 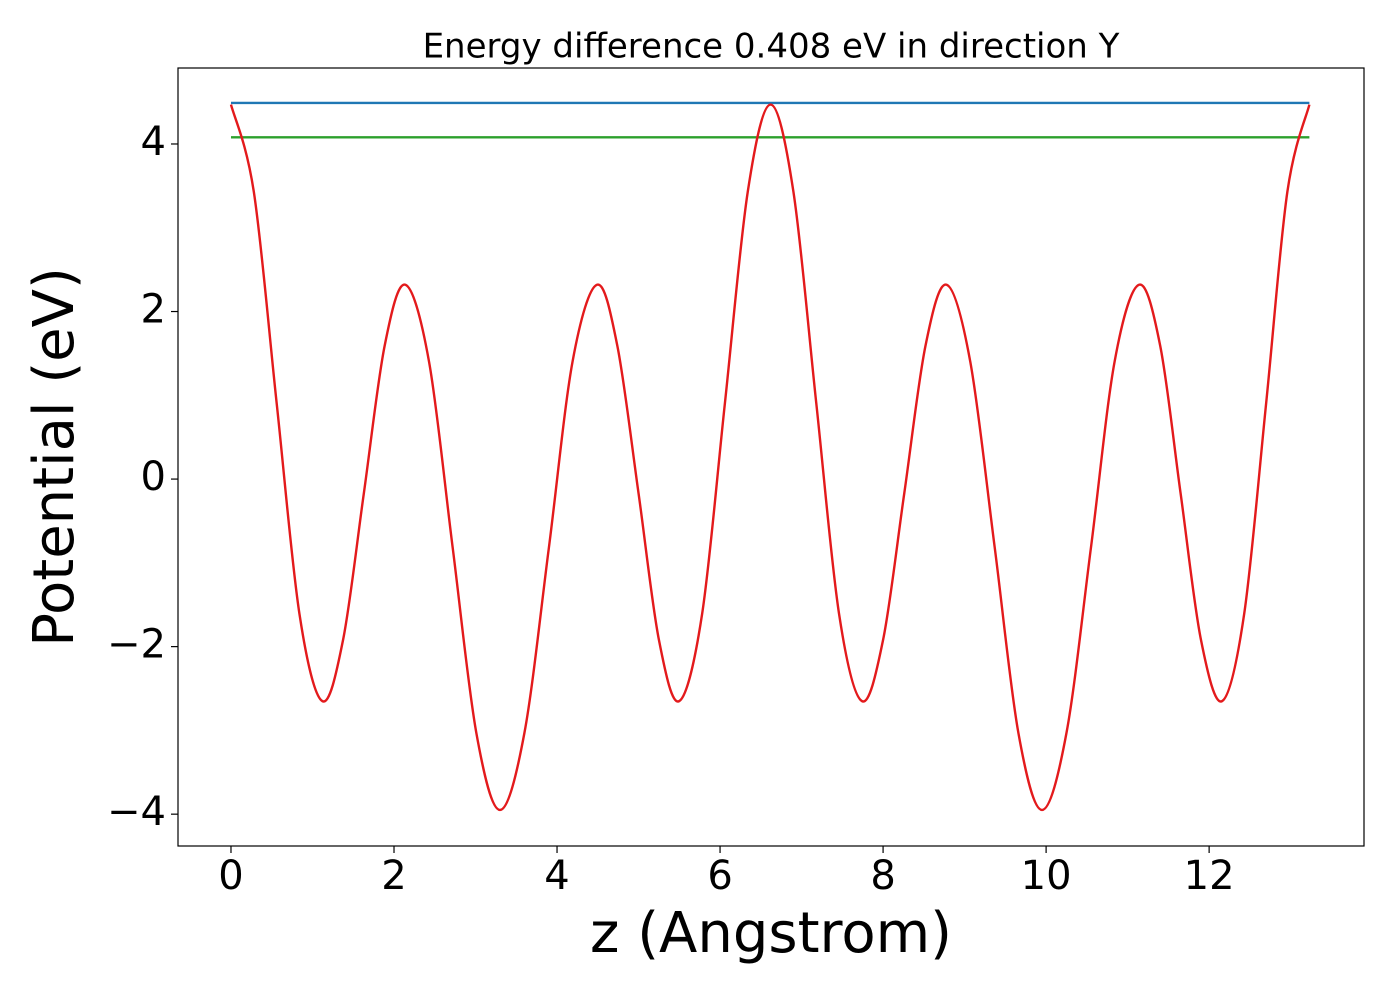 I want to click on x-tick-label: 6, so click(x=719, y=876).